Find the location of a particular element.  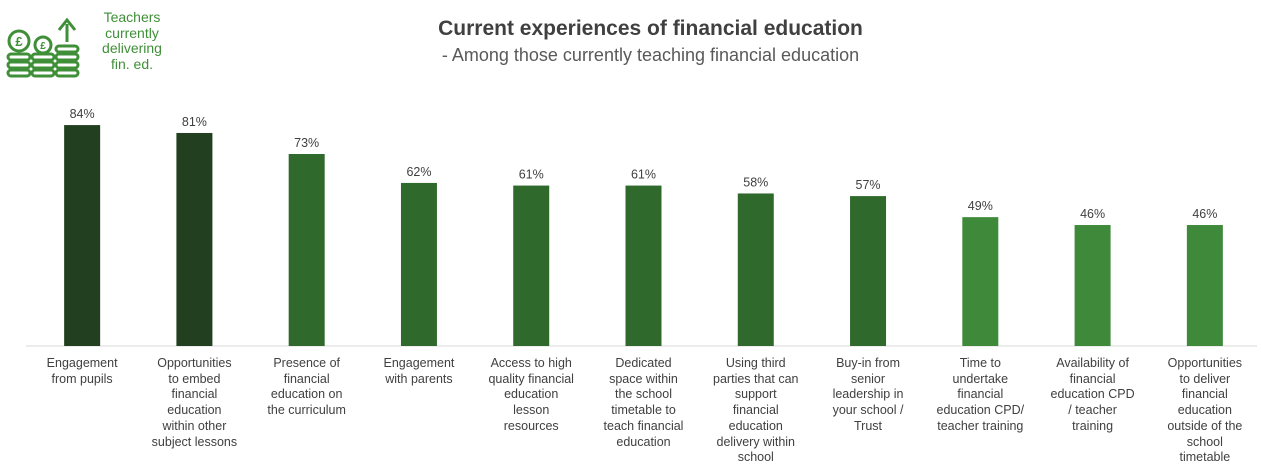

category-label-line: timetable to is located at coordinates (643, 410).